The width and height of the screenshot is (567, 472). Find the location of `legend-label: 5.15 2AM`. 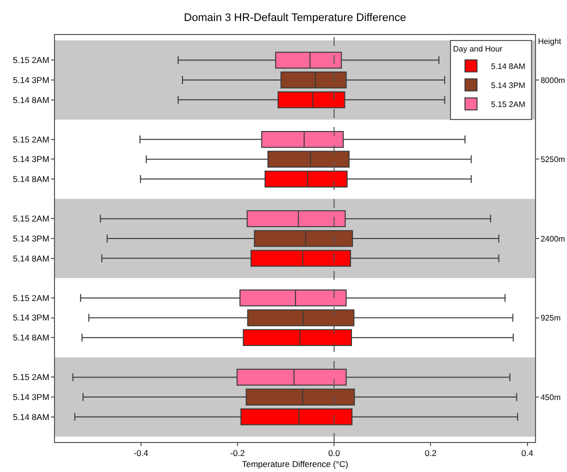

legend-label: 5.15 2AM is located at coordinates (508, 105).